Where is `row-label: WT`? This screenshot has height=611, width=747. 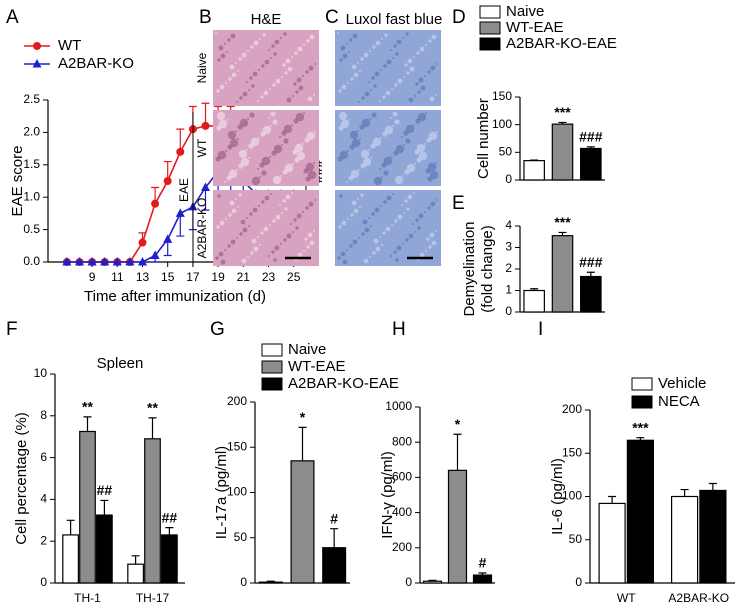 row-label: WT is located at coordinates (202, 147).